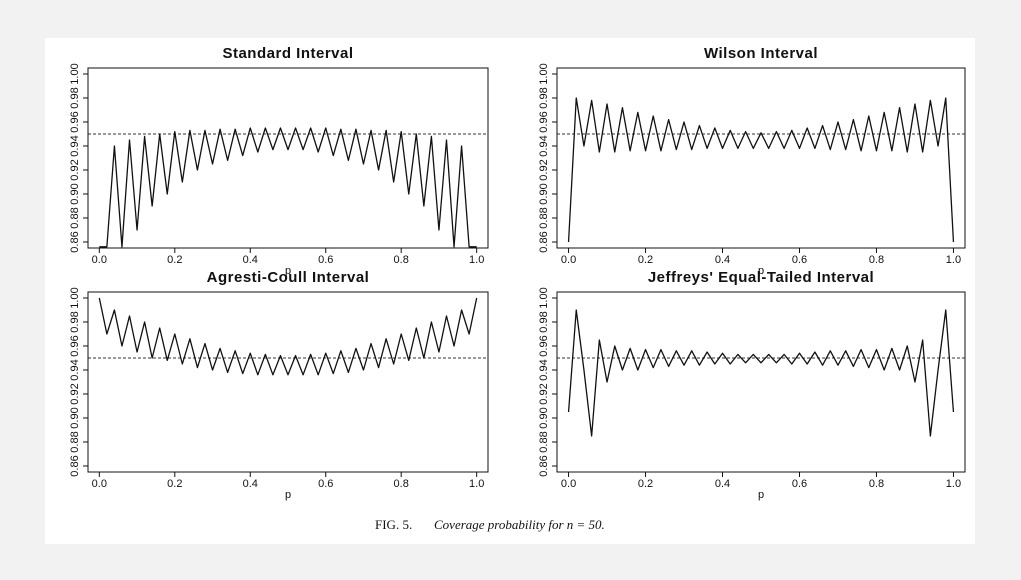 The width and height of the screenshot is (1021, 580). I want to click on caption-label: FIG. 5., so click(393, 524).